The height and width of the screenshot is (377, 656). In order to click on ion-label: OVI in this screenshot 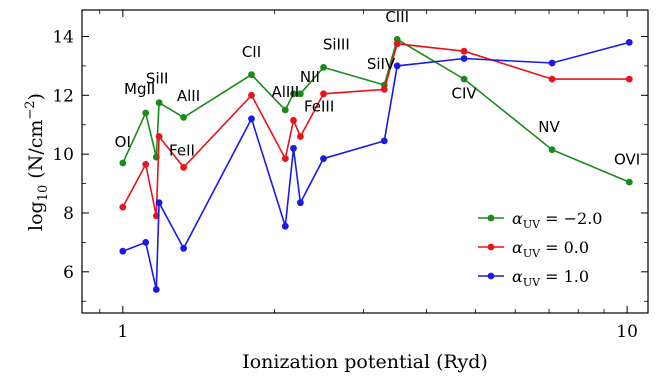, I will do `click(627, 159)`.